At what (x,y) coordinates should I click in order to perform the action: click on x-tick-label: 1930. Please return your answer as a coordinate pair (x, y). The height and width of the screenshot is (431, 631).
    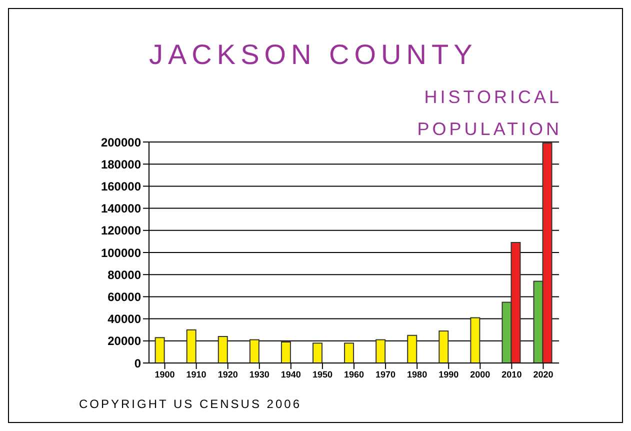
    Looking at the image, I should click on (259, 374).